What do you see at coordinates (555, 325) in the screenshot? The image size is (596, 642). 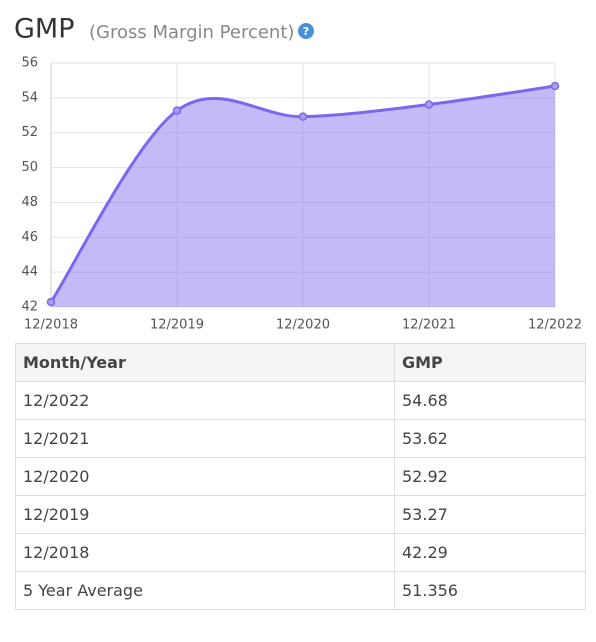 I see `x-tick-label: 12/2022` at bounding box center [555, 325].